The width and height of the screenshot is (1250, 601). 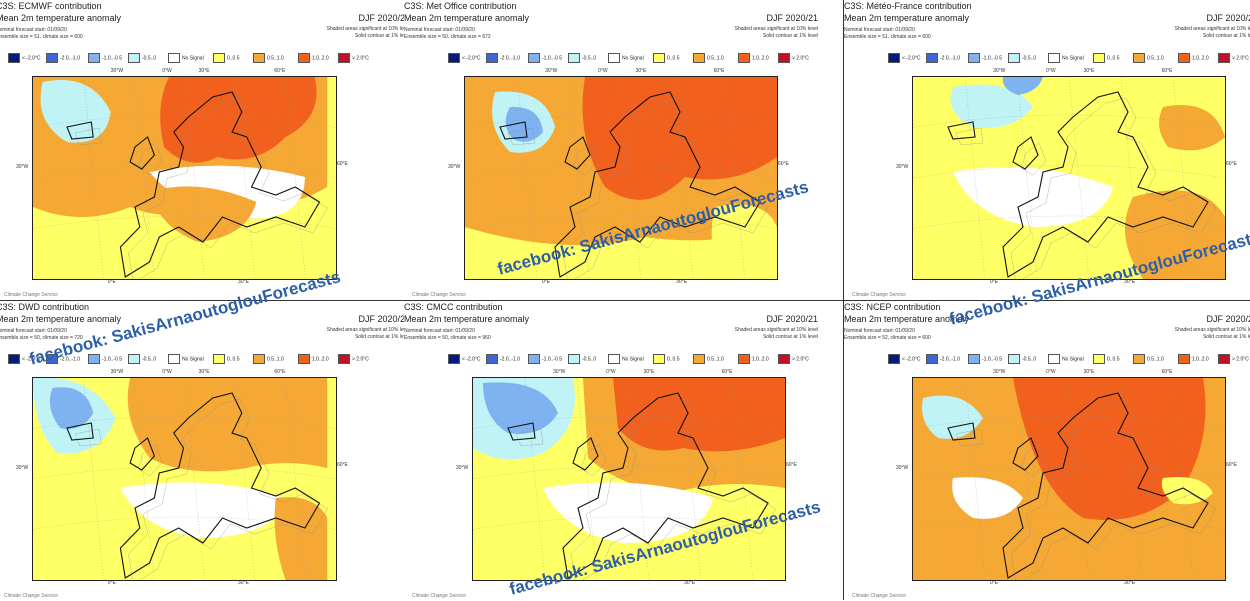 I want to click on panel-title: C3S: Météo-France contribution, so click(x=908, y=6).